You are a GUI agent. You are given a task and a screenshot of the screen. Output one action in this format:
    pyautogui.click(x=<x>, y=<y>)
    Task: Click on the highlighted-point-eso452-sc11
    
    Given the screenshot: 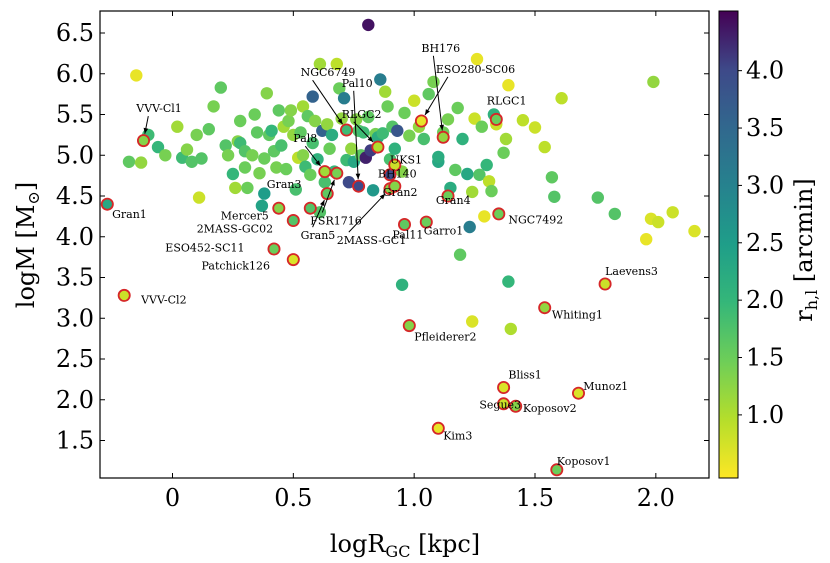 What is the action you would take?
    pyautogui.click(x=274, y=249)
    